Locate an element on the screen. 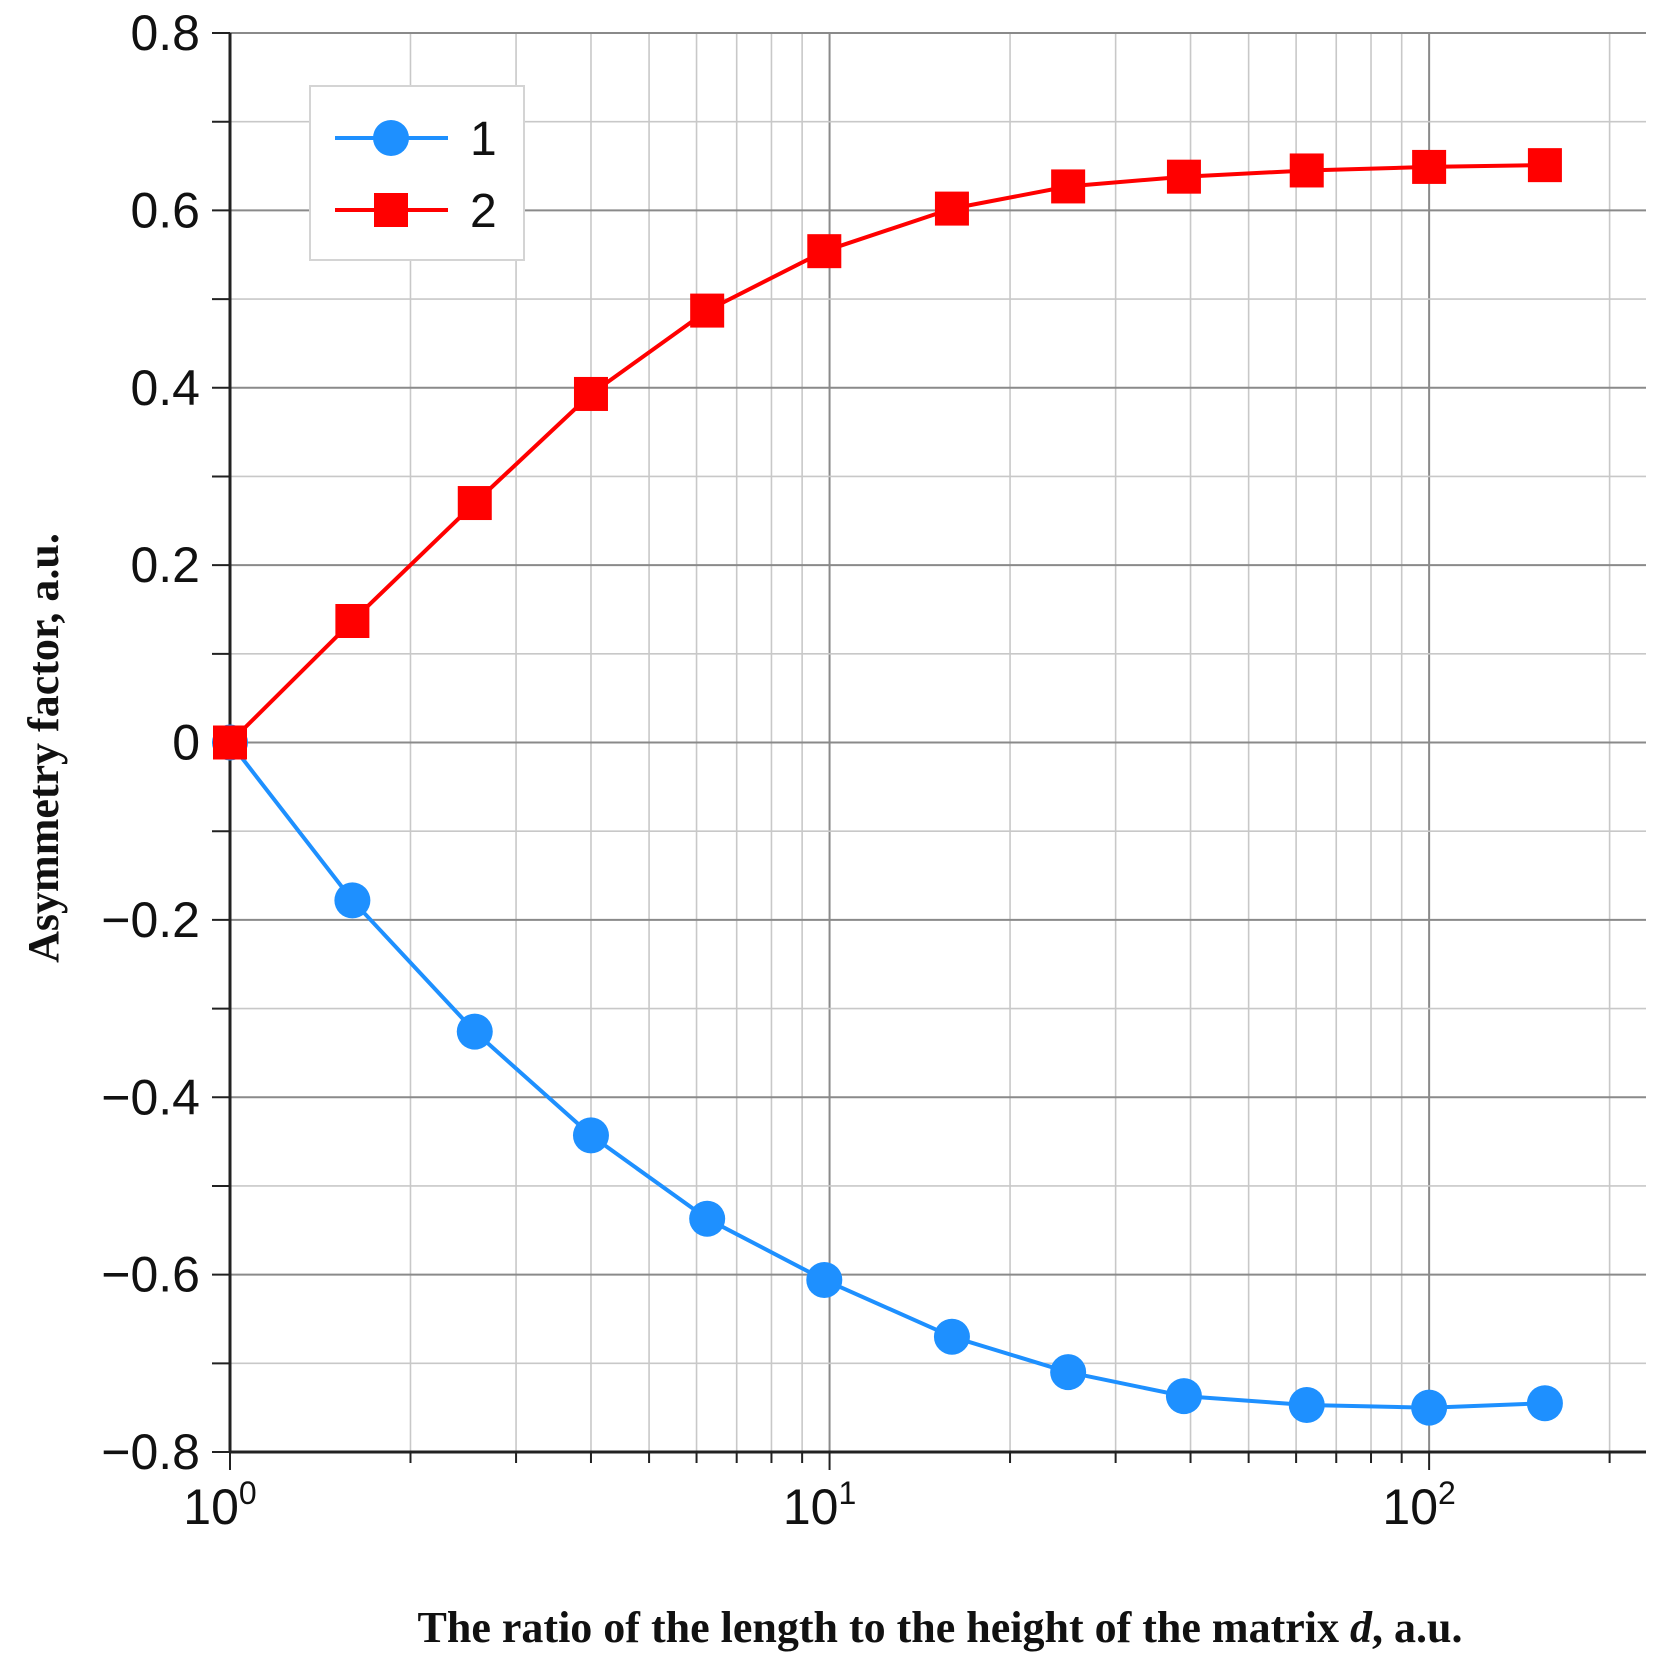  y-tick-label: 0.8 is located at coordinates (165, 33).